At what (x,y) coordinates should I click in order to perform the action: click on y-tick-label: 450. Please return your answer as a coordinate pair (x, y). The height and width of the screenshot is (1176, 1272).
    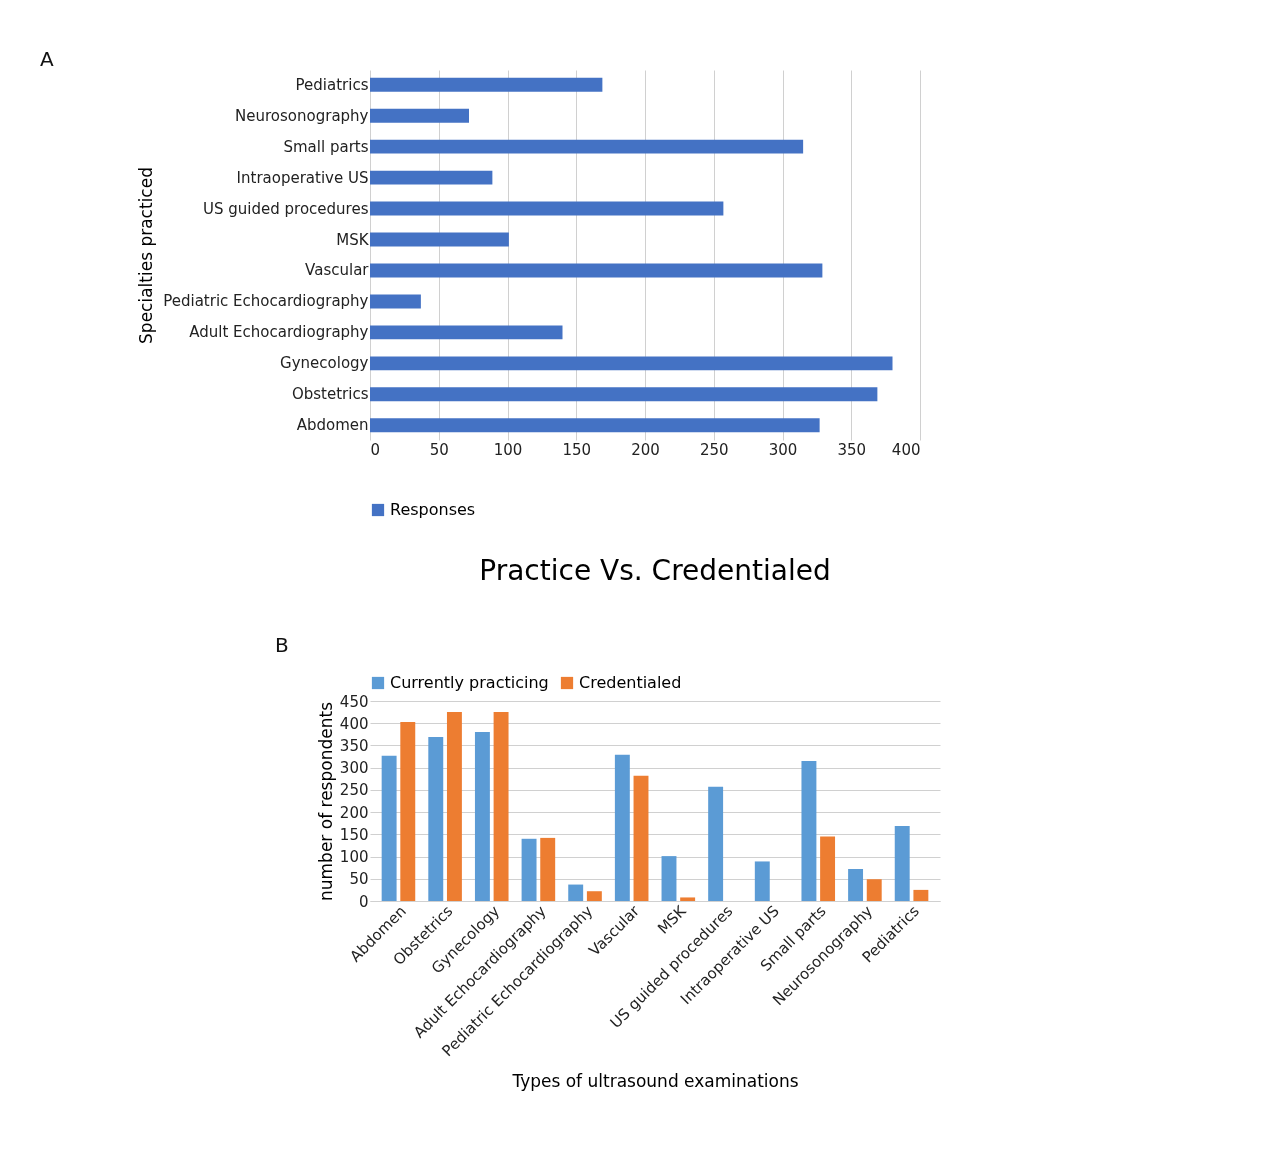
    Looking at the image, I should click on (354, 701).